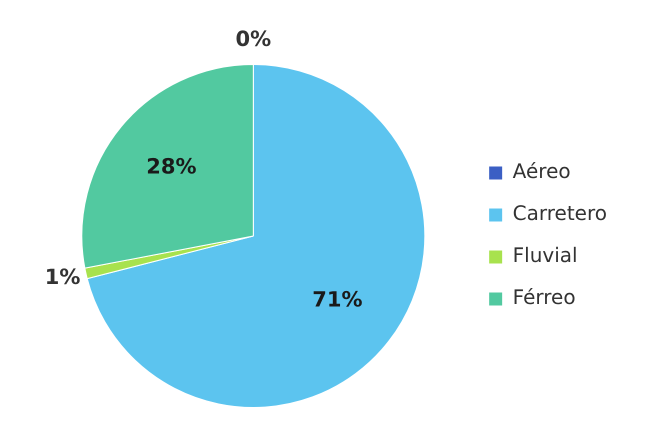  What do you see at coordinates (171, 166) in the screenshot?
I see `data-label: 28%` at bounding box center [171, 166].